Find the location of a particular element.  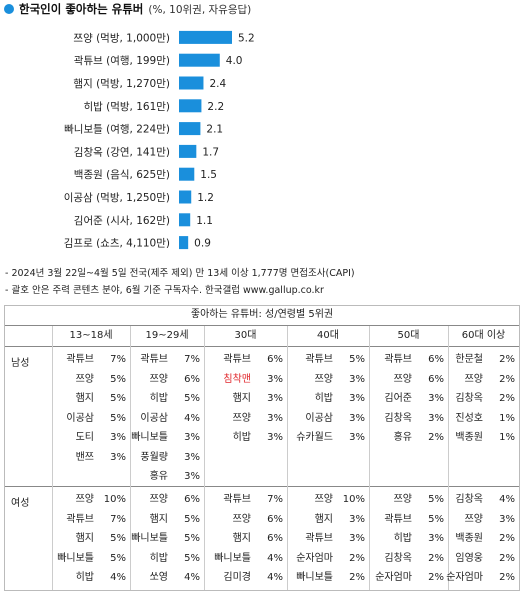

youtuber-name: 풍월량 is located at coordinates (154, 457).